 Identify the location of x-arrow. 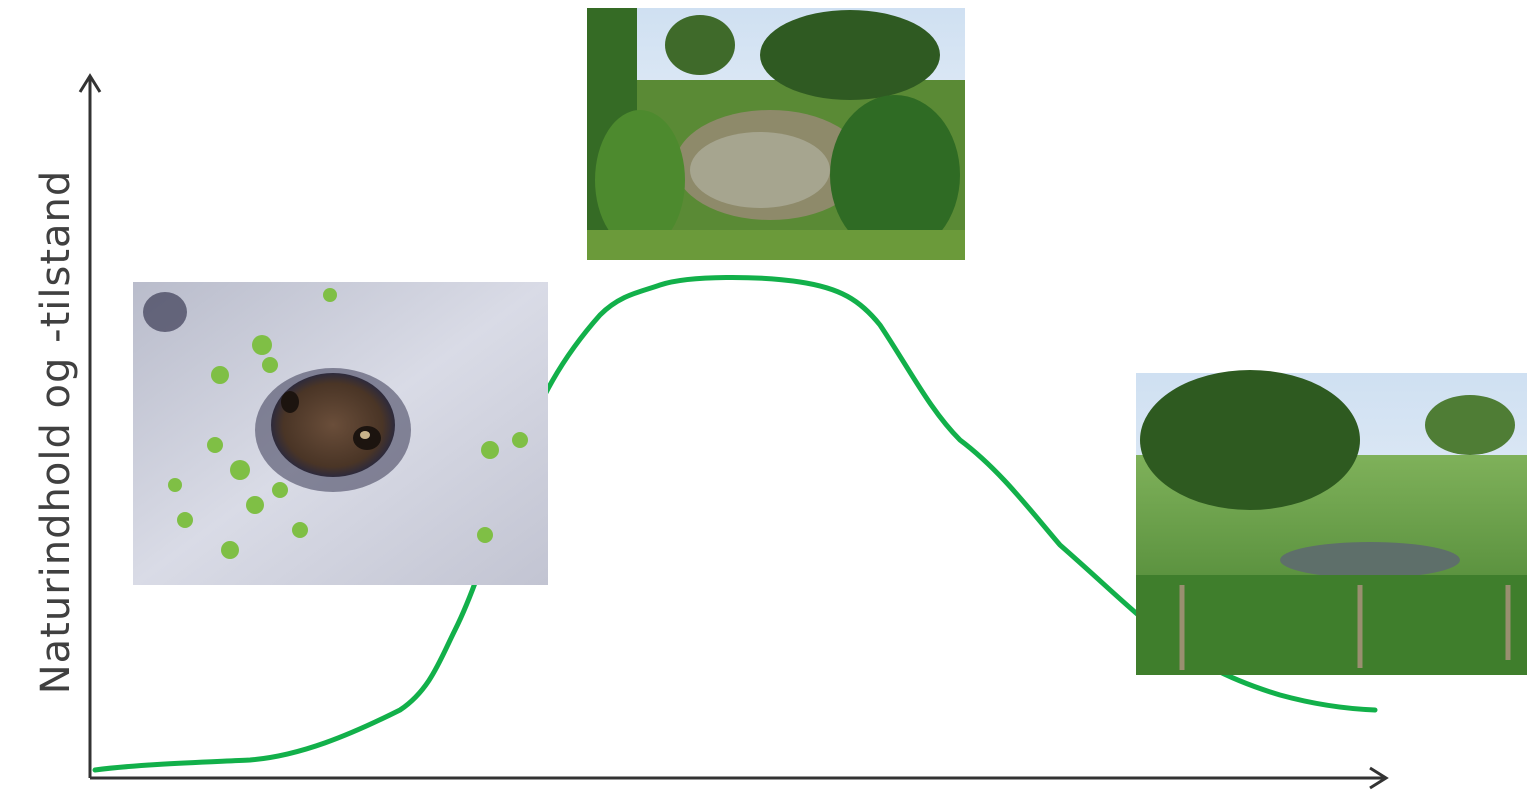
(1379, 778).